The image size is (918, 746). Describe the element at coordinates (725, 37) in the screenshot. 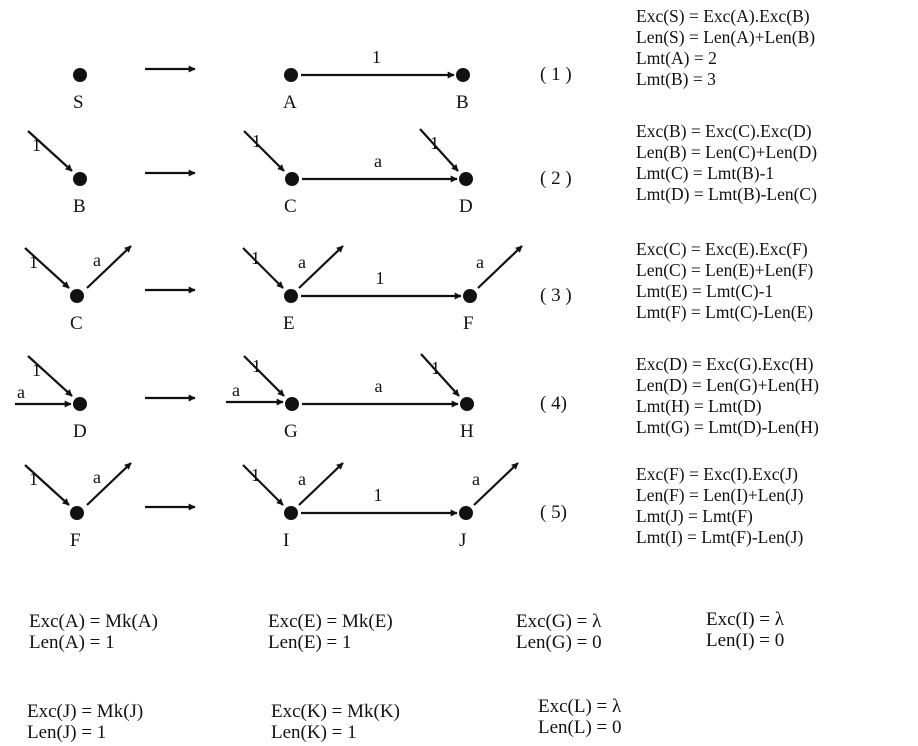

I see `equation-line: Len(S) = Len(A)+Len(B)` at that location.